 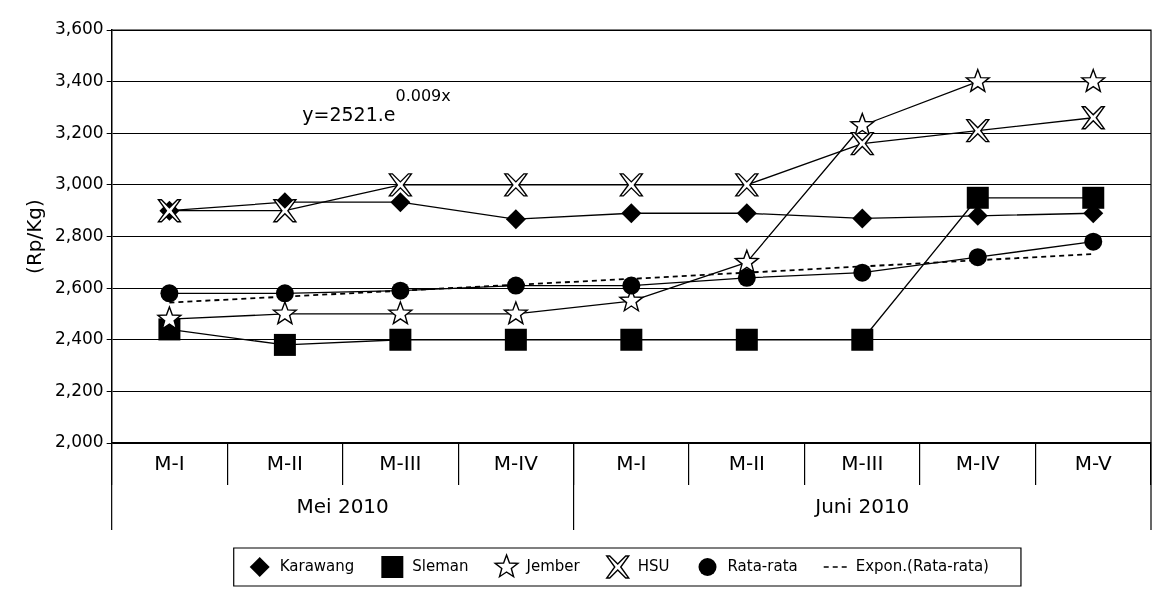 I want to click on x-tick-label: M-V, so click(x=1093, y=463).